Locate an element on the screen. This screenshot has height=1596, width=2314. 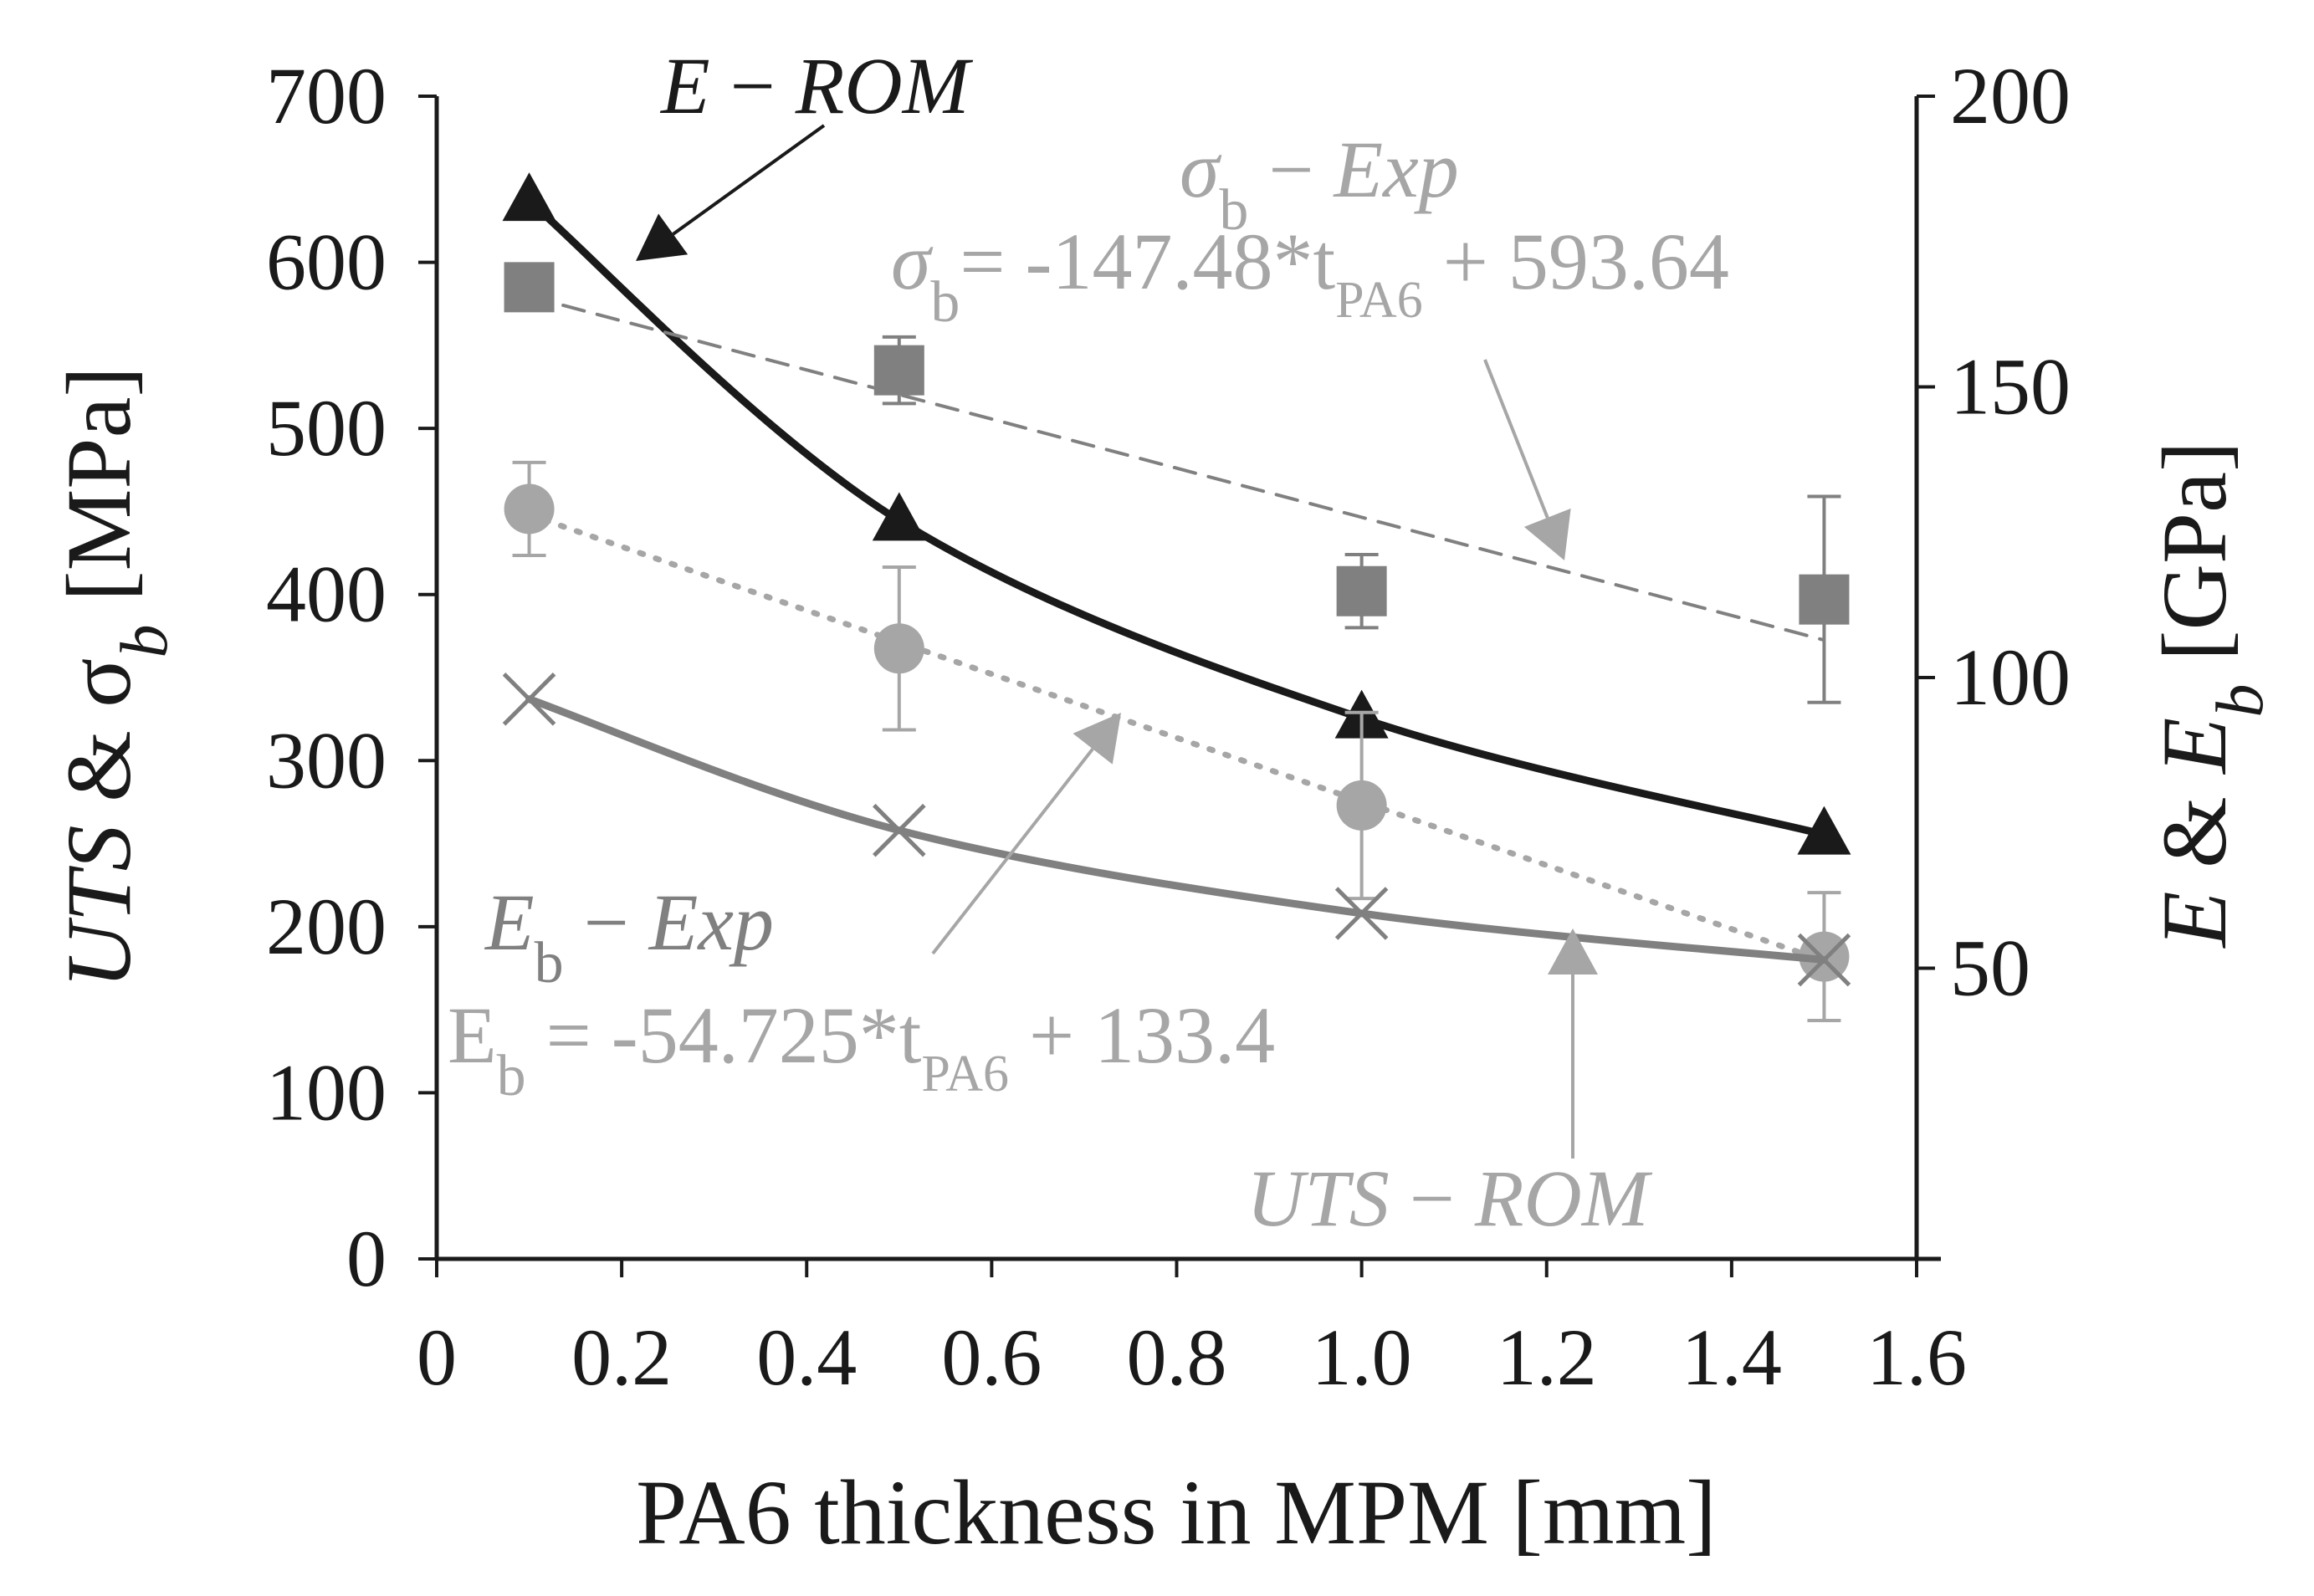
x-tick-label: 1.0 is located at coordinates (1362, 1357).